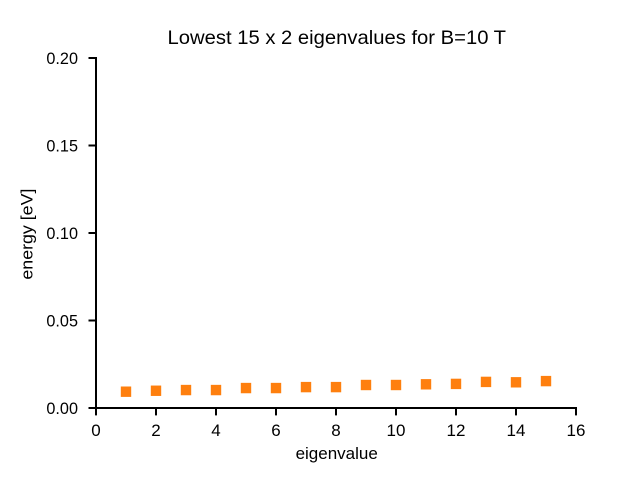  I want to click on svg-text: 8, so click(335, 430).